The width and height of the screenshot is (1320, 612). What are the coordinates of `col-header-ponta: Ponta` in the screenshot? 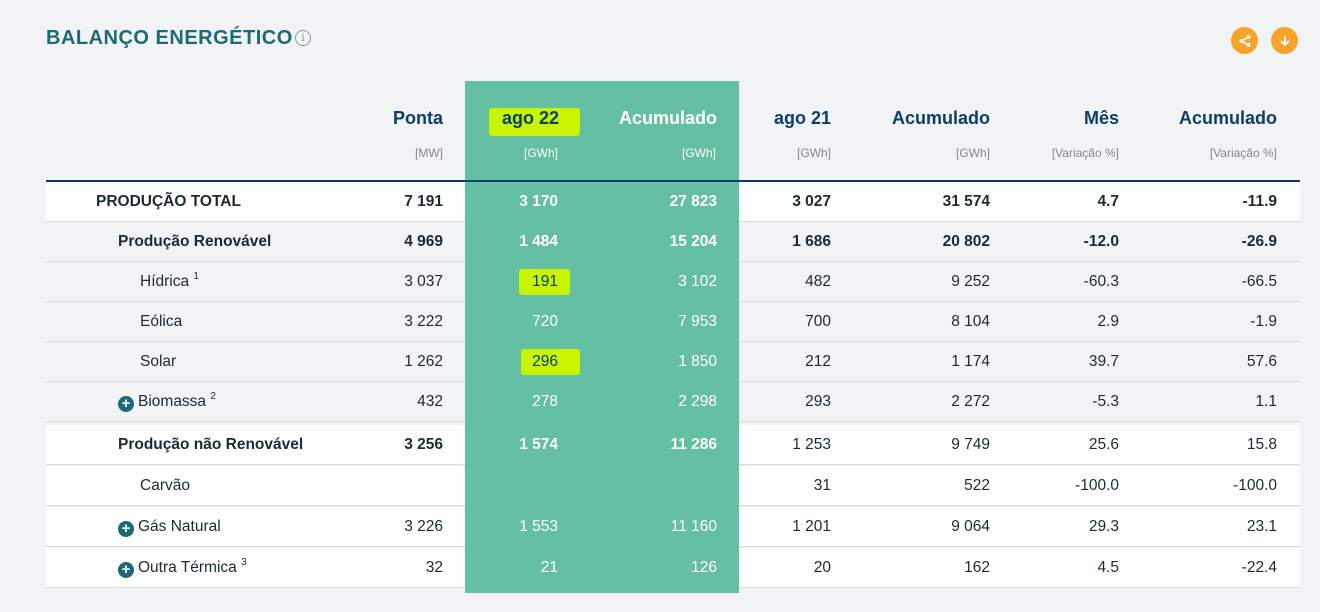 It's located at (417, 118).